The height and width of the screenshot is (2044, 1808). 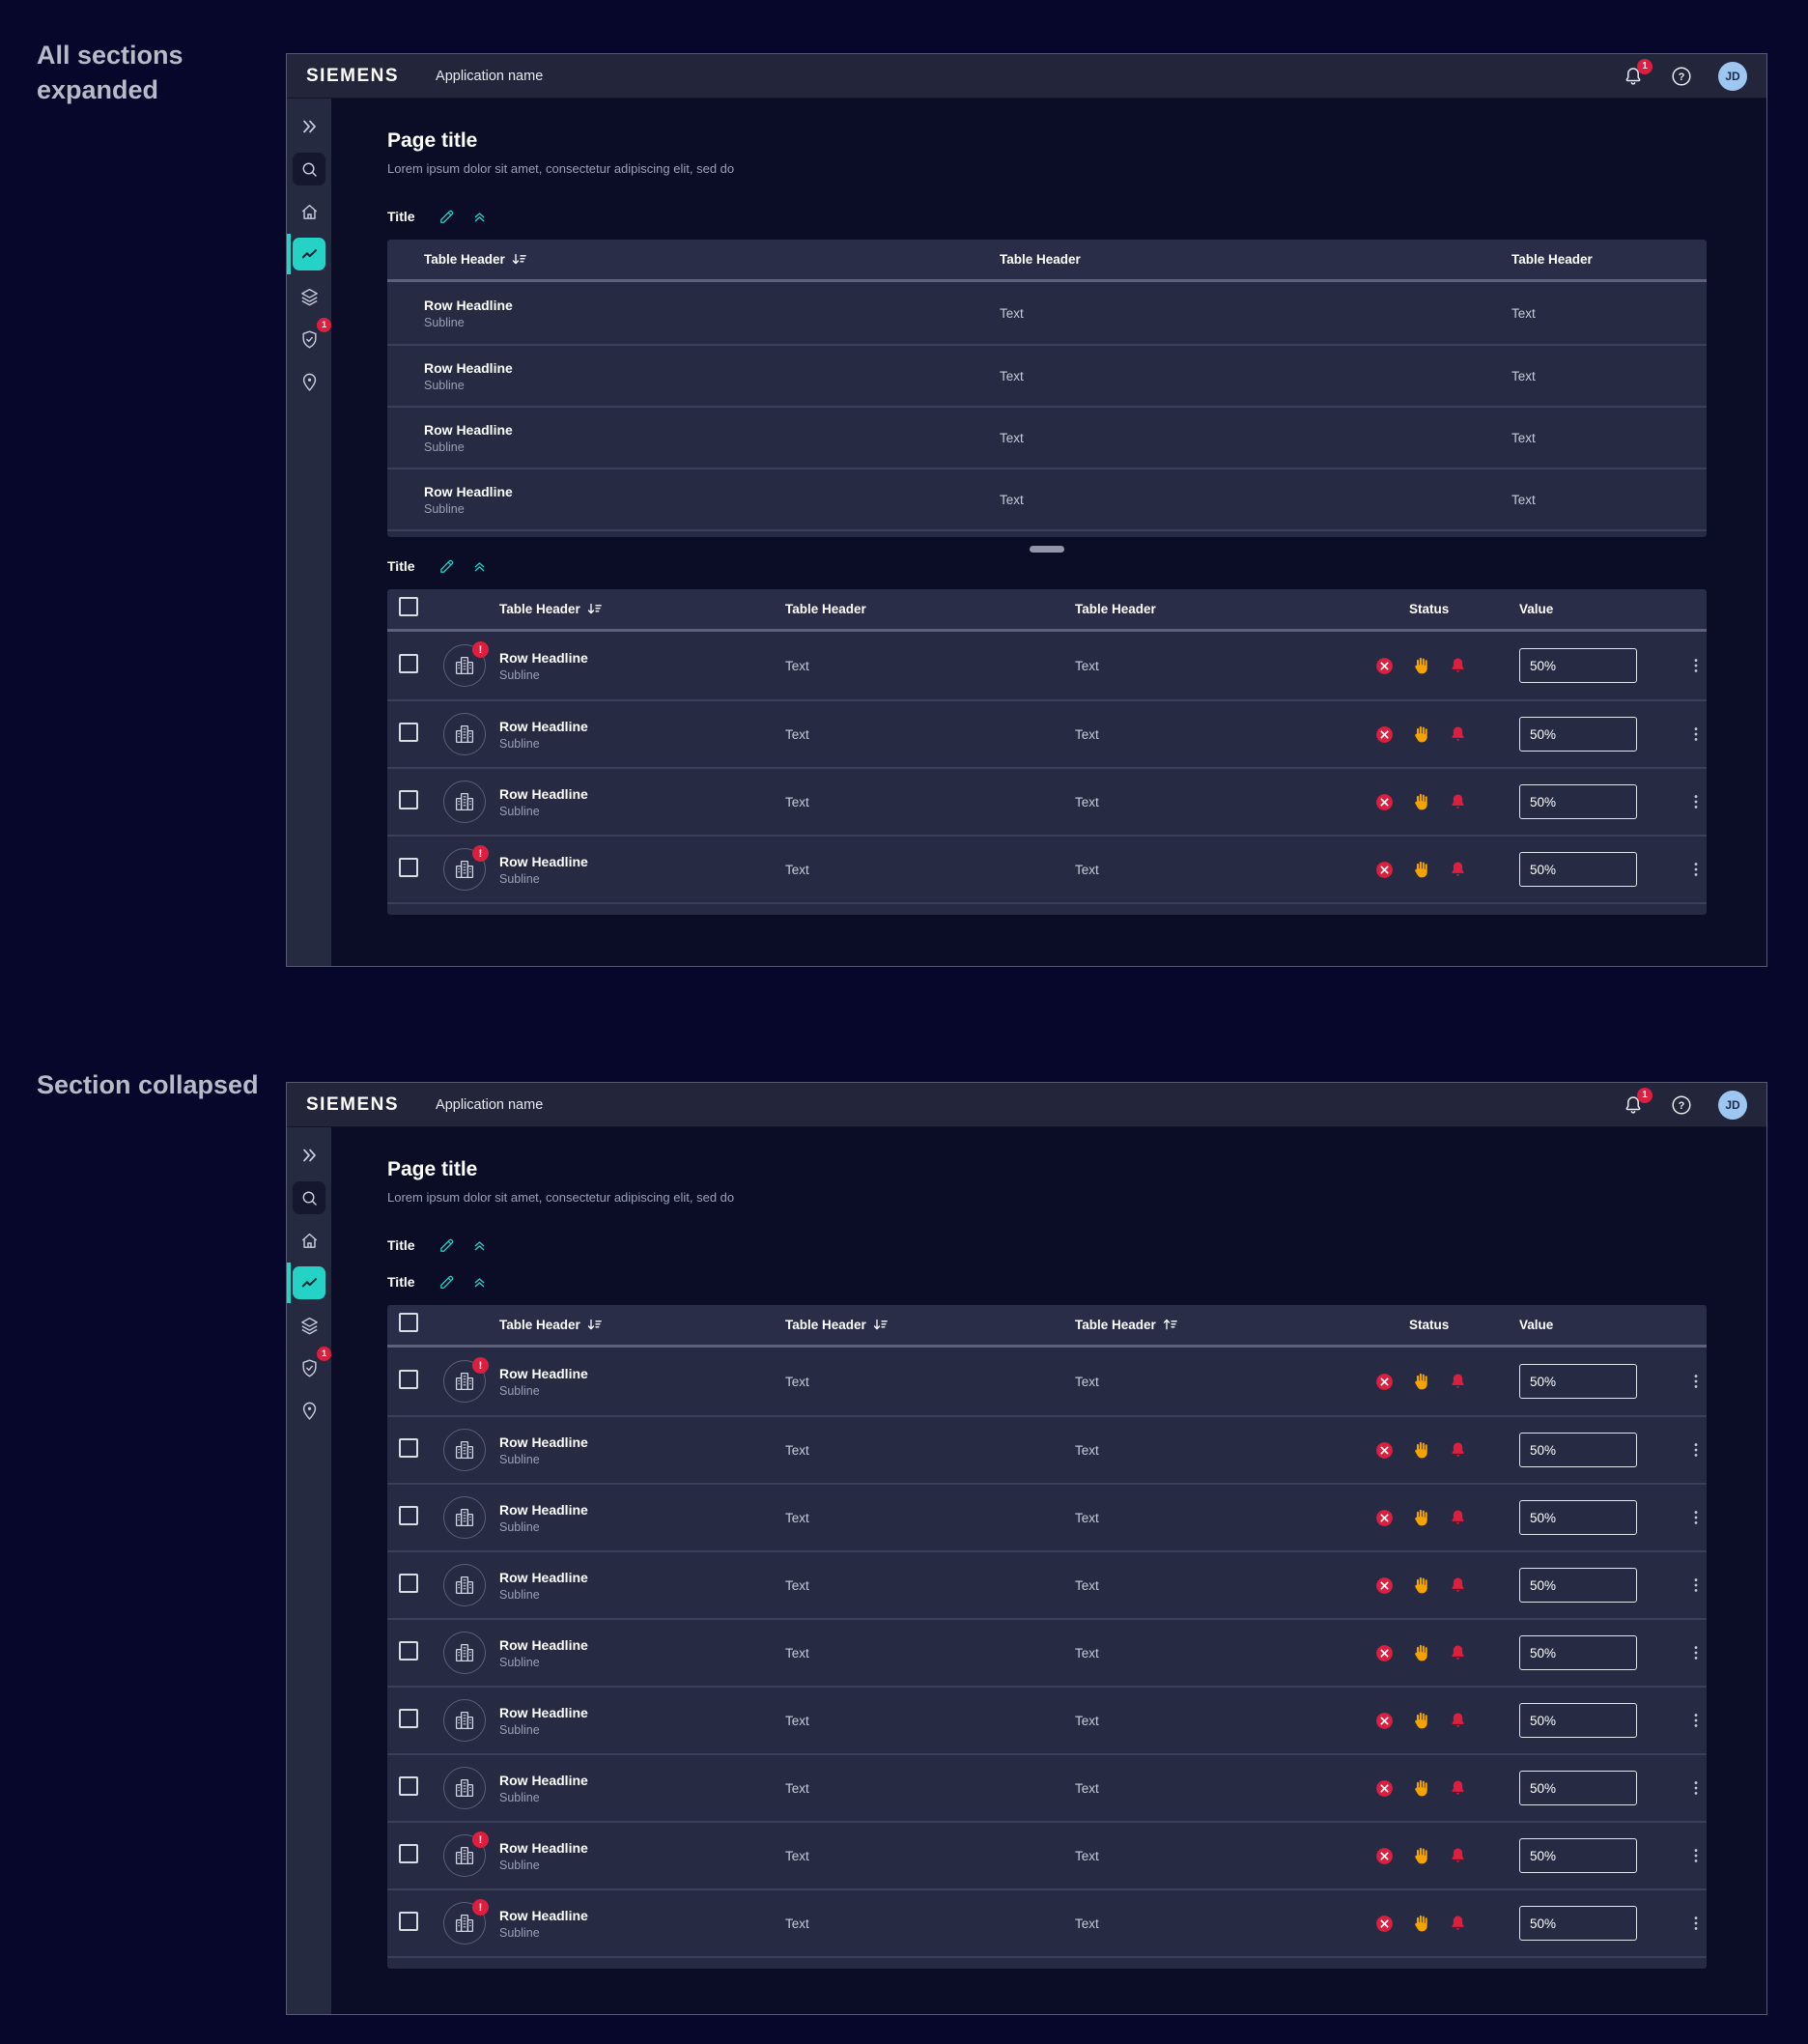 What do you see at coordinates (1536, 609) in the screenshot?
I see `value-column-header: Value` at bounding box center [1536, 609].